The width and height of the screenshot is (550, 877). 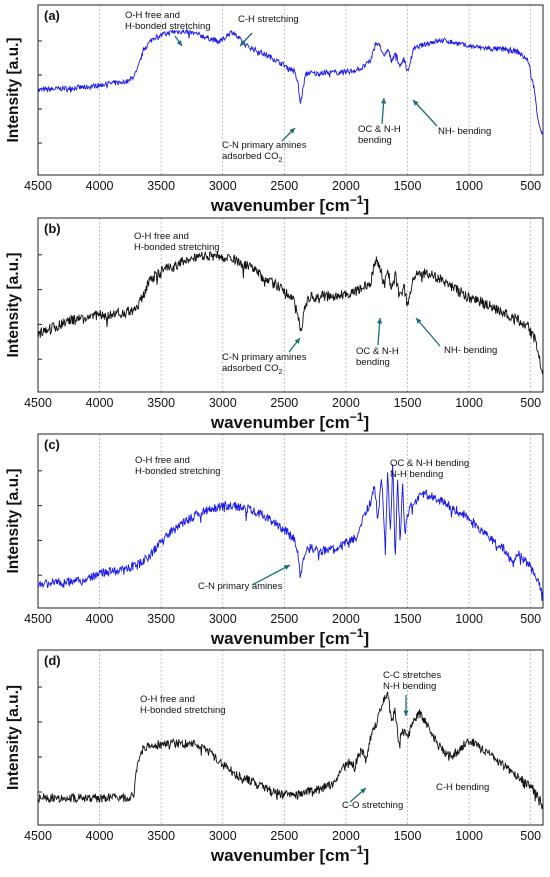 I want to click on panel-label: (d), so click(x=52, y=660).